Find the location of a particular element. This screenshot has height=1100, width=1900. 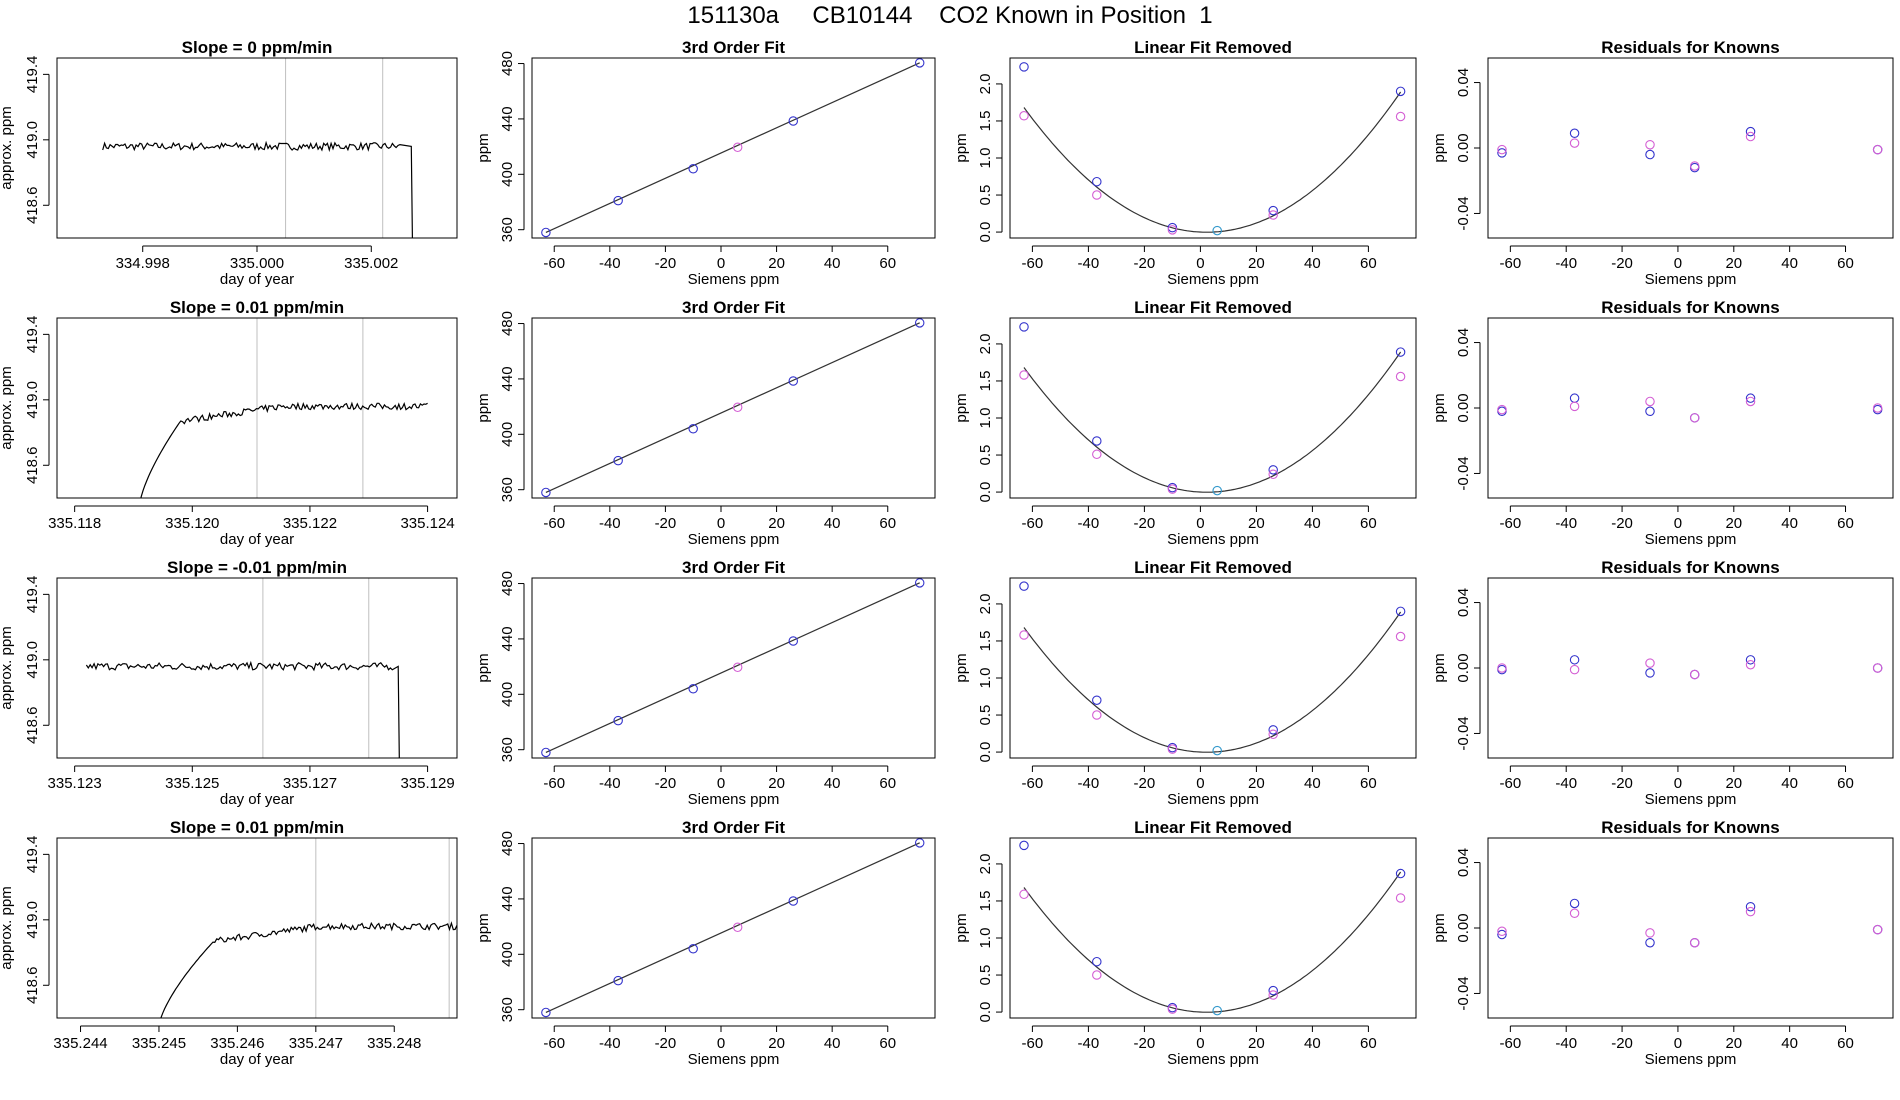

panel-0-1-title: 3rd Order Fit is located at coordinates (733, 47).